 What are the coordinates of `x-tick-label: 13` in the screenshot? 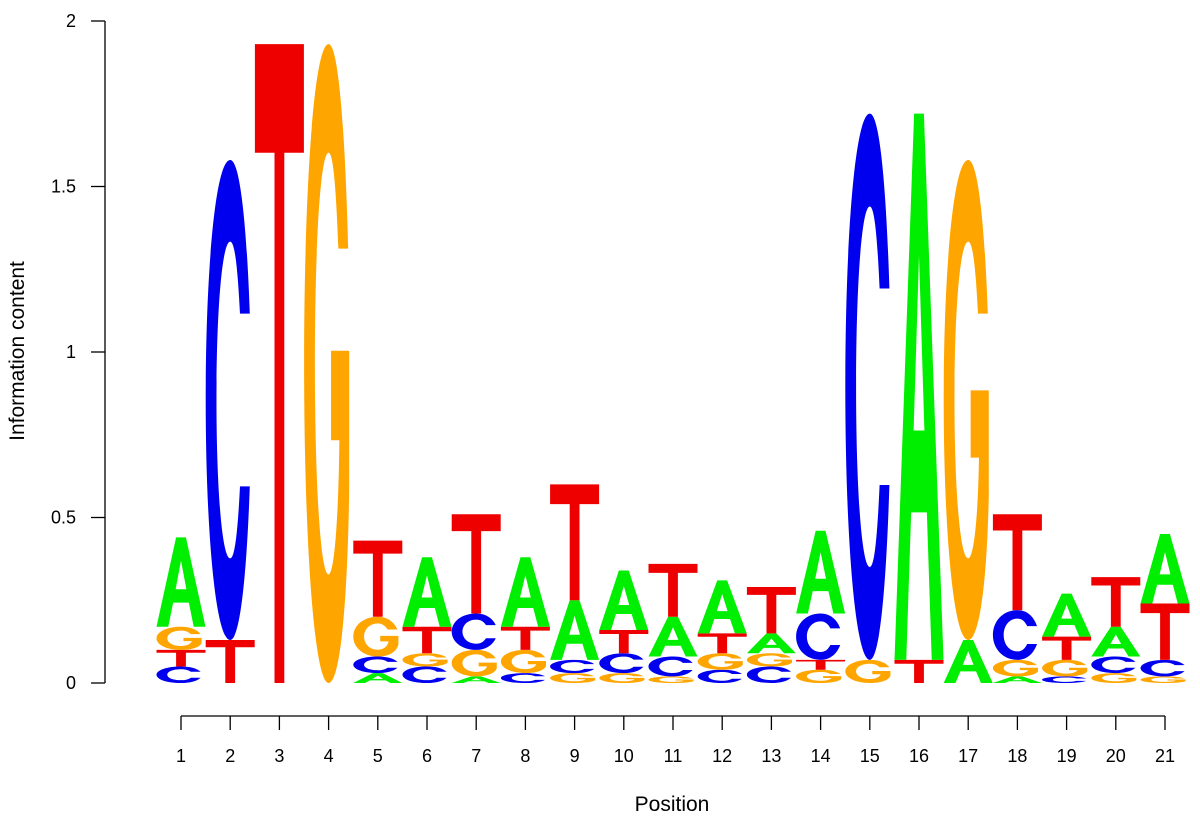 It's located at (771, 756).